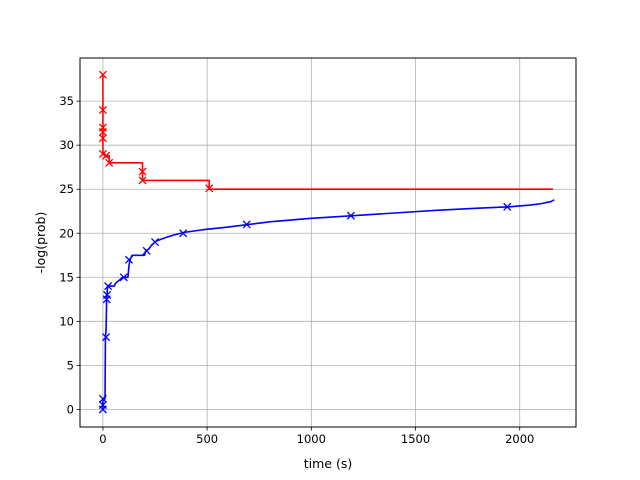  What do you see at coordinates (66, 101) in the screenshot?
I see `y-tick-label: 35` at bounding box center [66, 101].